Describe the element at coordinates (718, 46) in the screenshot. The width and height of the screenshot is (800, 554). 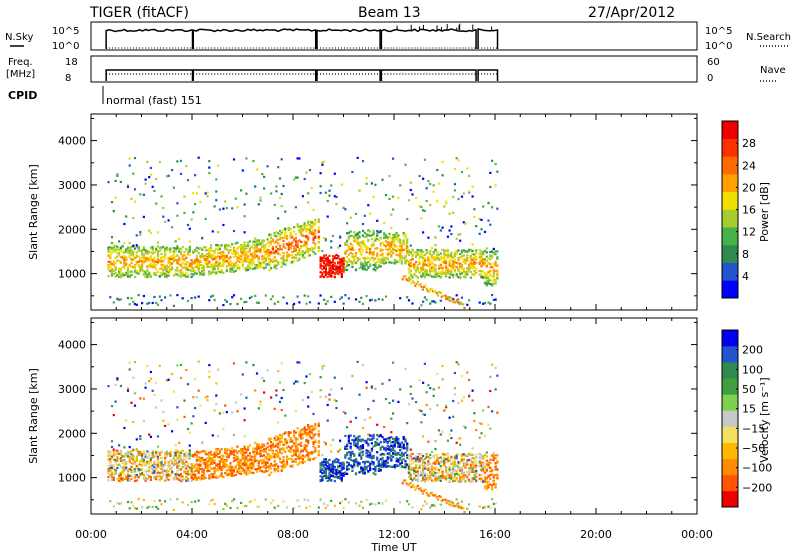
I see `nsky-right-tick-bottom: 10^0` at that location.